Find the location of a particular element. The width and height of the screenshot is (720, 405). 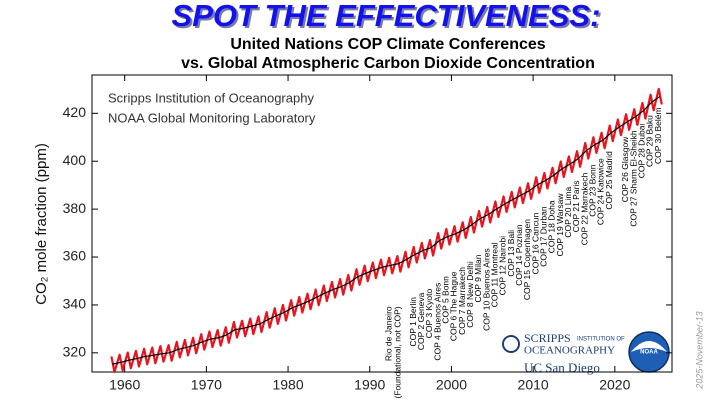

logo-text: SCRIPPS is located at coordinates (547, 338).